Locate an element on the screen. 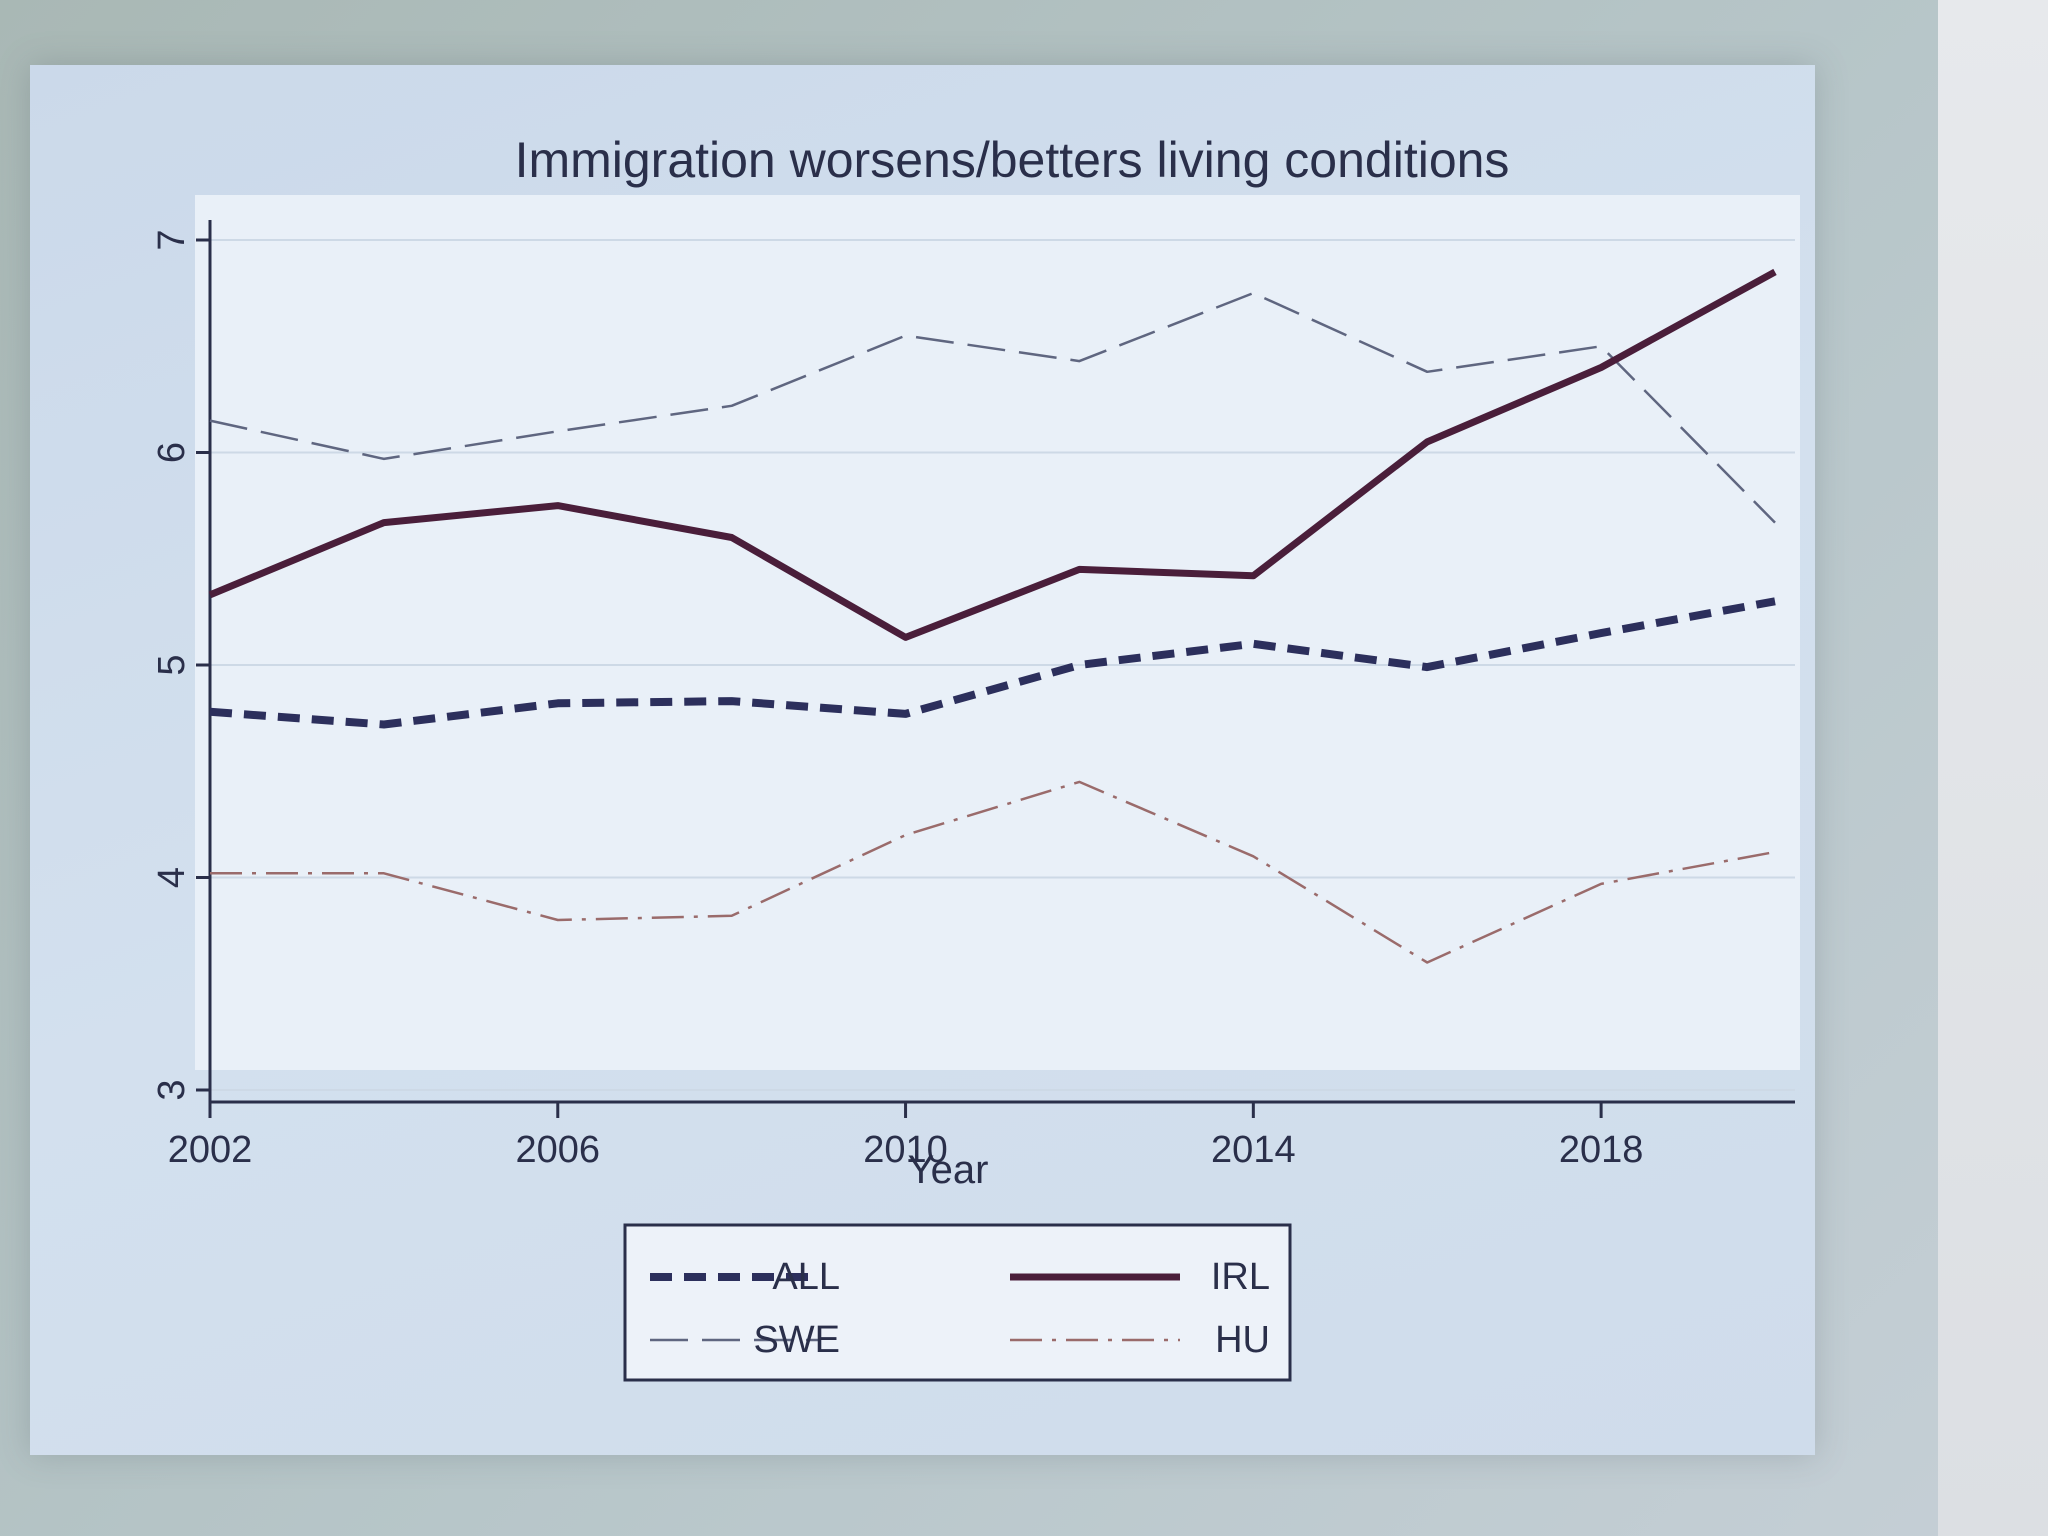  legend-label-hu: HU is located at coordinates (1242, 1340).